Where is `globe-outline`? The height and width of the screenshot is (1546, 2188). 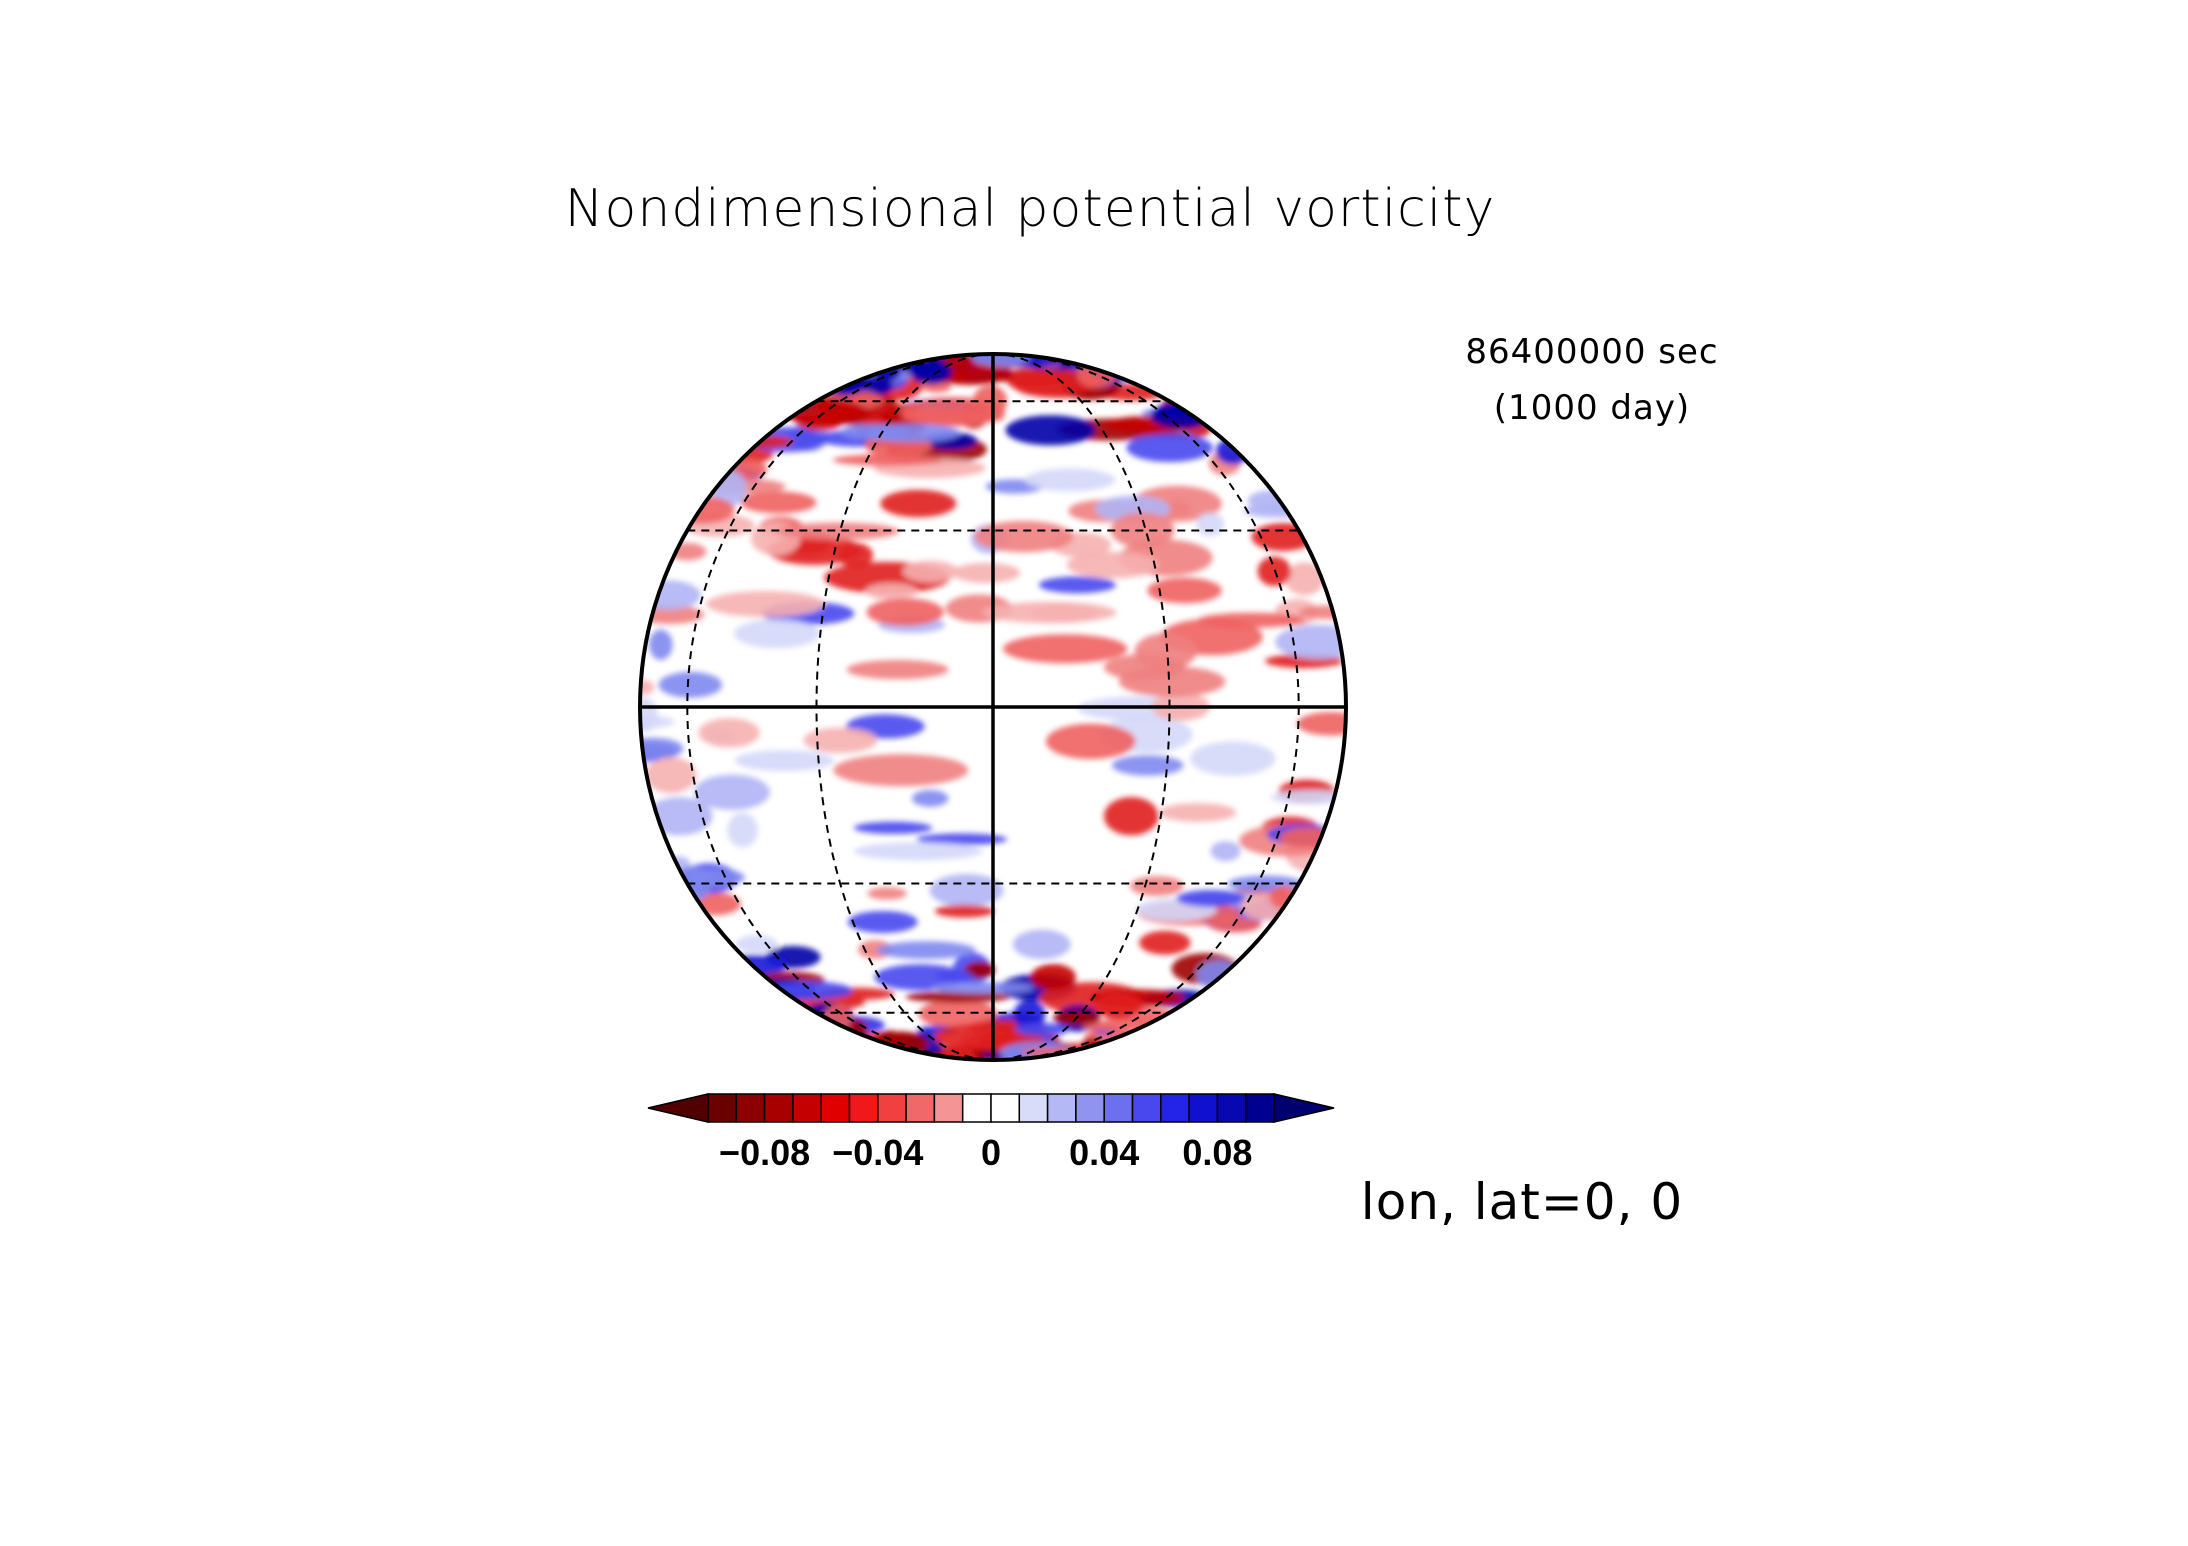 globe-outline is located at coordinates (993, 707).